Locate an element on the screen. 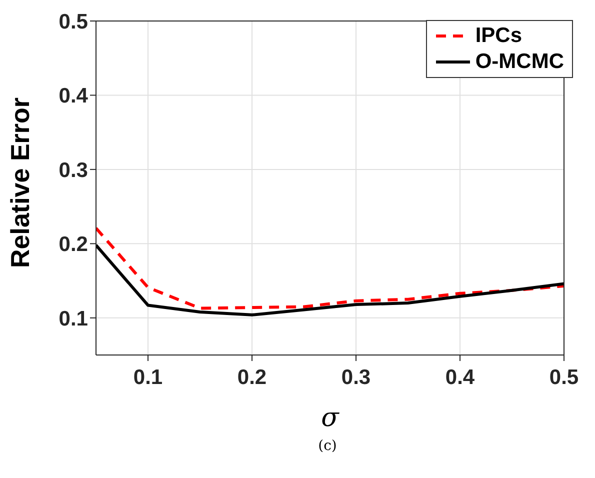  x-tick-label: 0.2 is located at coordinates (252, 377).